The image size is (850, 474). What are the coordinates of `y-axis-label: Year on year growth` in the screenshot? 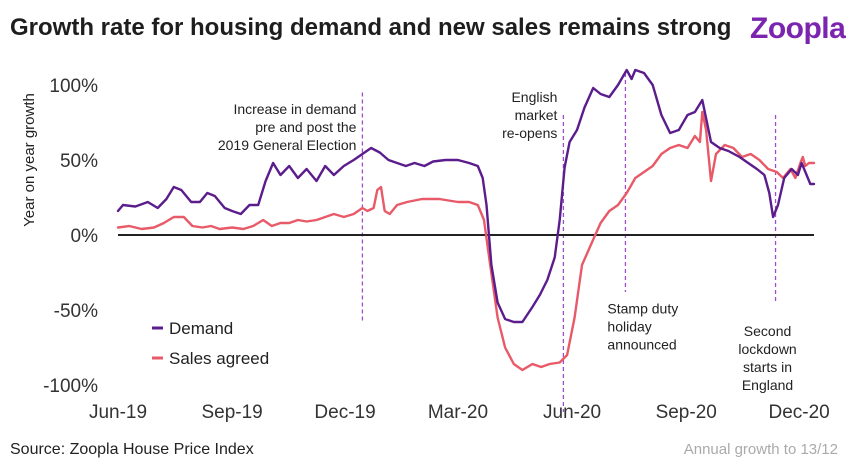 It's located at (29, 160).